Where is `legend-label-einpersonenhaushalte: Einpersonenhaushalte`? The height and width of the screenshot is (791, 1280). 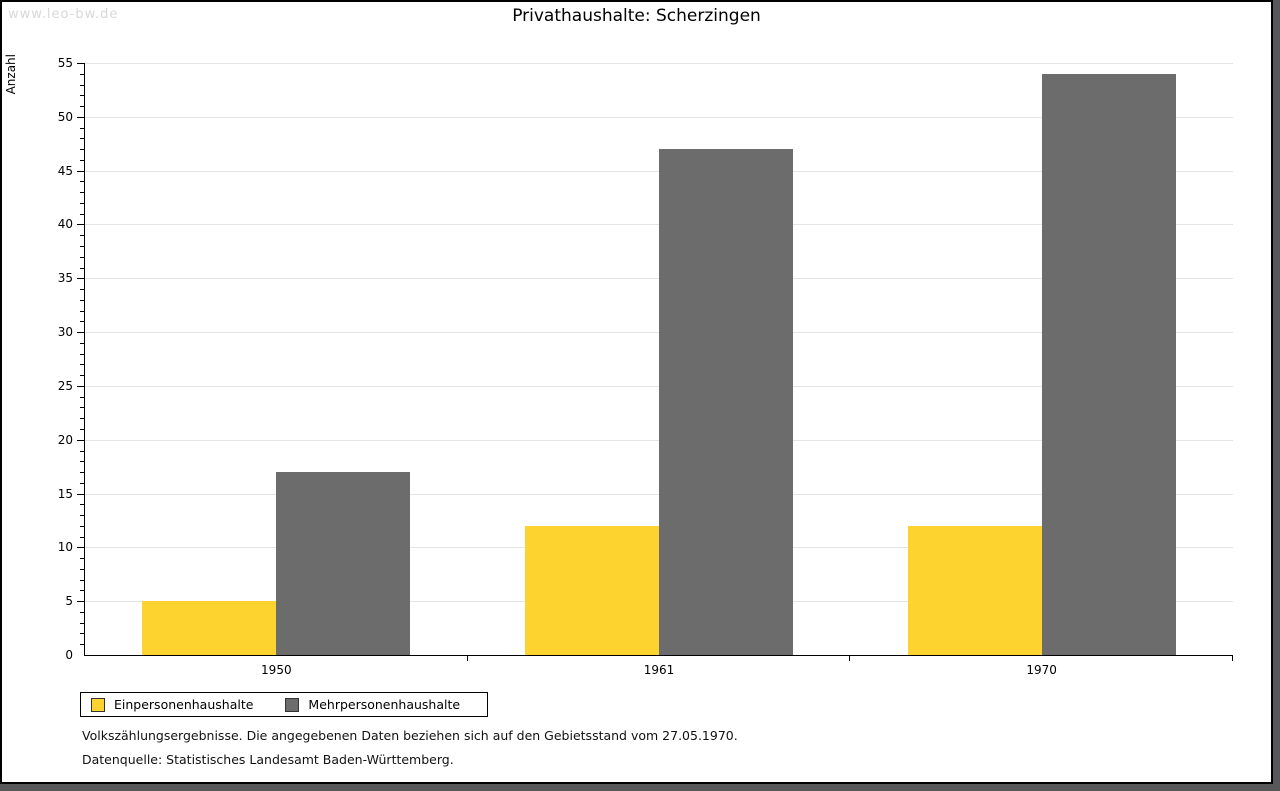 legend-label-einpersonenhaushalte: Einpersonenhaushalte is located at coordinates (184, 704).